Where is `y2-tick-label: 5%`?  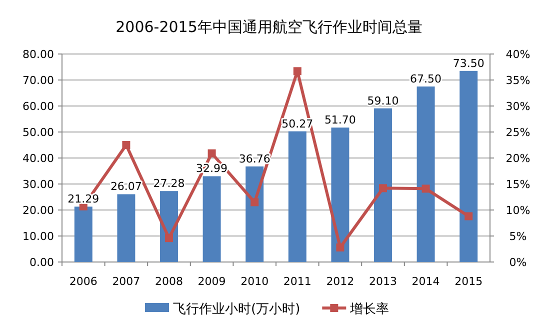 y2-tick-label: 5% is located at coordinates (518, 236).